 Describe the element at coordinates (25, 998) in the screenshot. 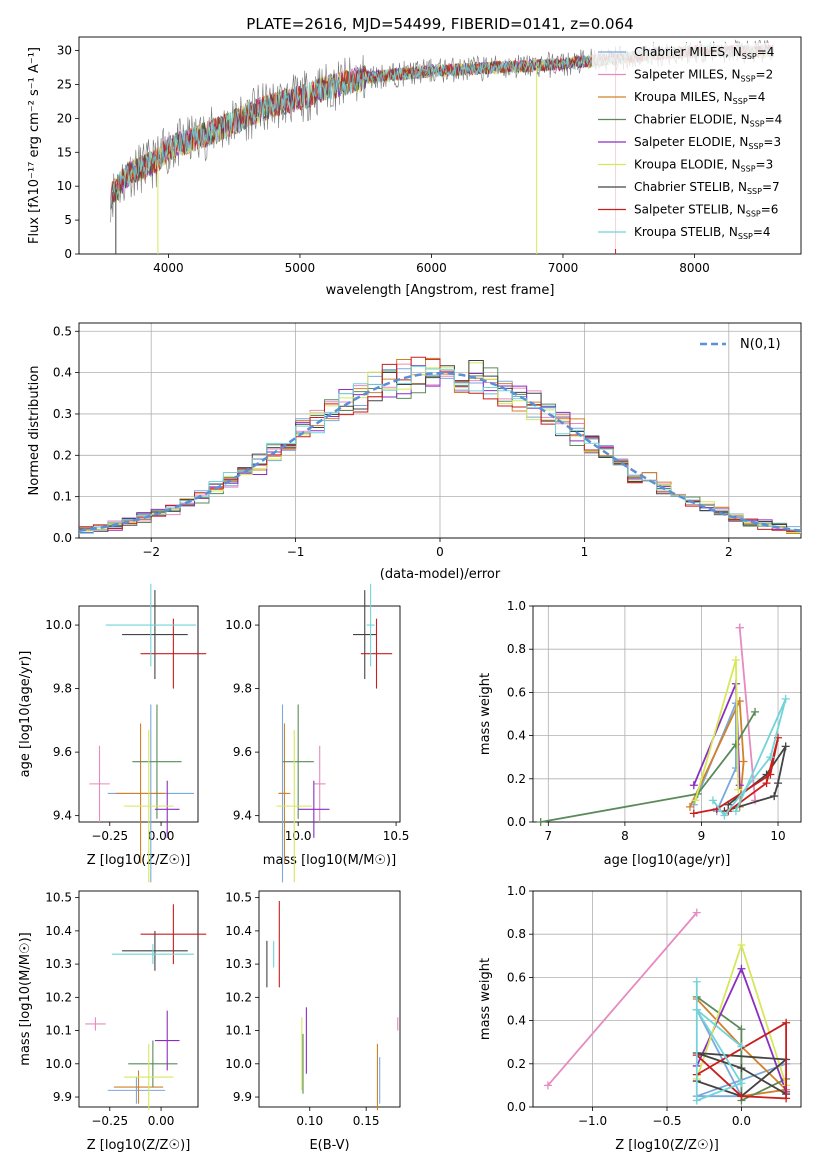

I see `y-axis-label: mass [log10(M/M☉)]` at that location.